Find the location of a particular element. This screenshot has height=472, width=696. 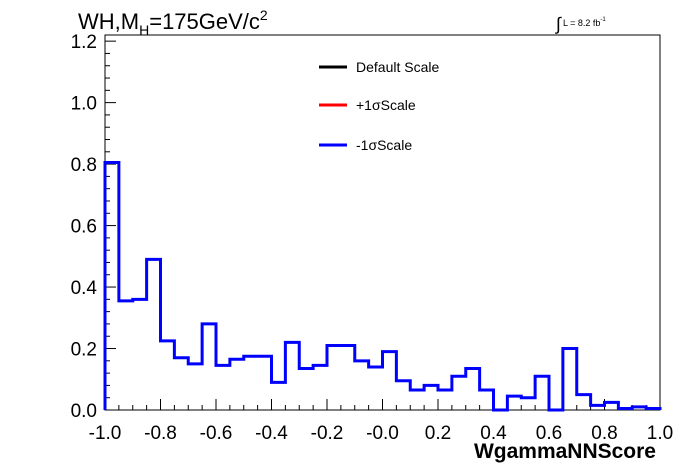

y-tick-label: 0.8 is located at coordinates (84, 165).